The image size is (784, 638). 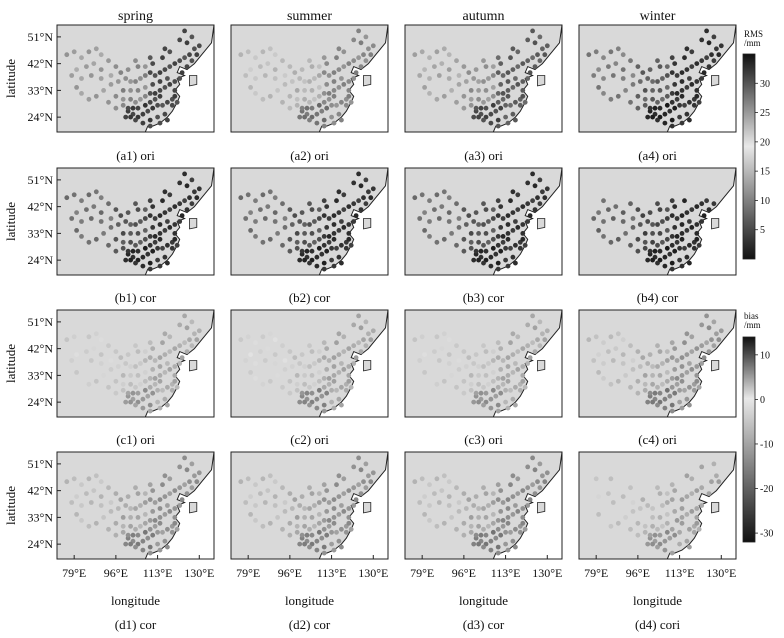 I want to click on colorbar-tick-label: 20, so click(x=765, y=142).